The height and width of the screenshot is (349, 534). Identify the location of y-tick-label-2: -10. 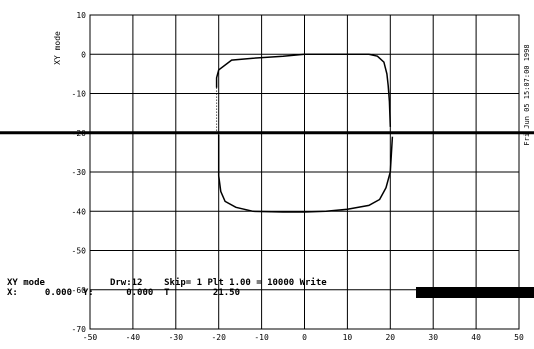
(79, 94).